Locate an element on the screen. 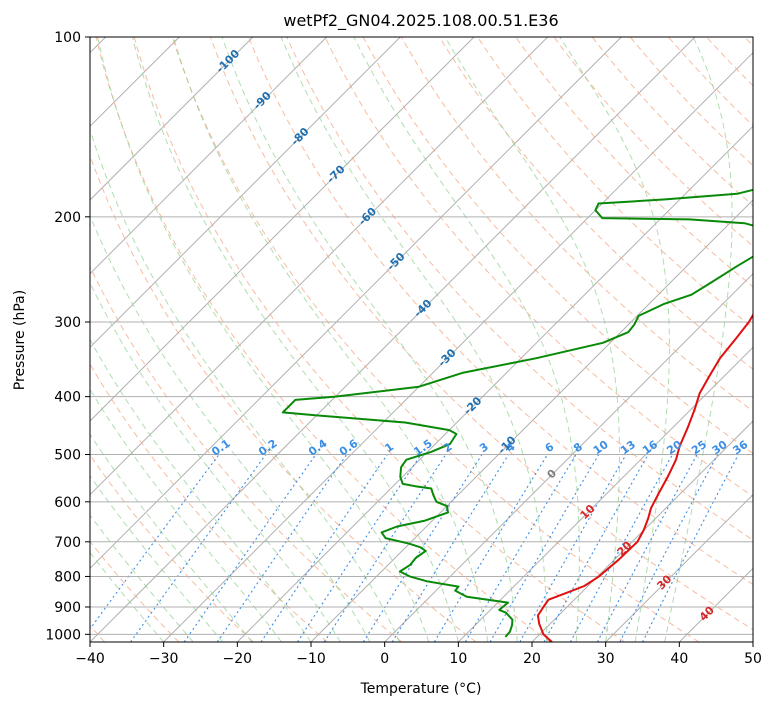 The image size is (775, 708). y-tick-label: 200 is located at coordinates (67, 218).